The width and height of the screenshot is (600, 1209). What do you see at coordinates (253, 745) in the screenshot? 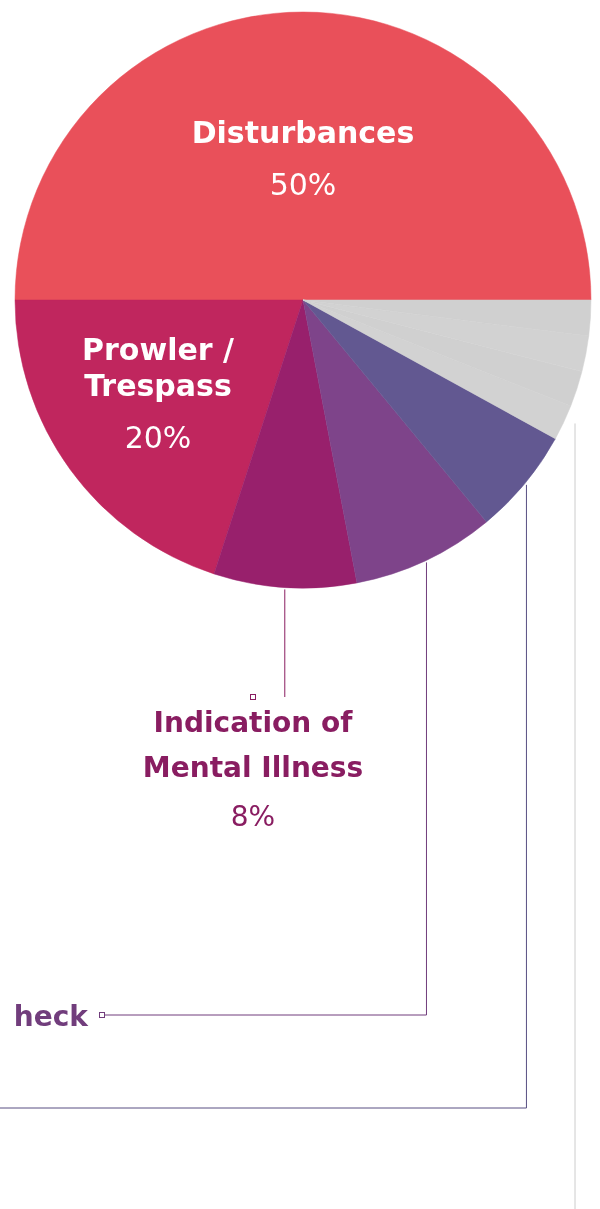
I see `slice-label: Indication of Mental Illness` at bounding box center [253, 745].